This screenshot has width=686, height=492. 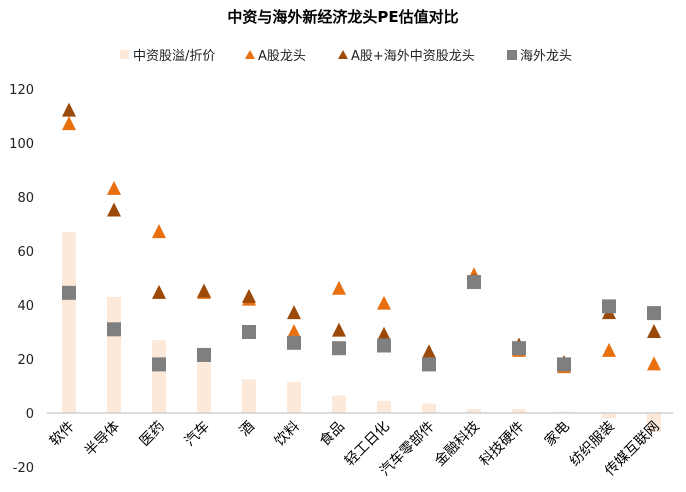 What do you see at coordinates (25, 306) in the screenshot?
I see `y-tick-label: 40` at bounding box center [25, 306].